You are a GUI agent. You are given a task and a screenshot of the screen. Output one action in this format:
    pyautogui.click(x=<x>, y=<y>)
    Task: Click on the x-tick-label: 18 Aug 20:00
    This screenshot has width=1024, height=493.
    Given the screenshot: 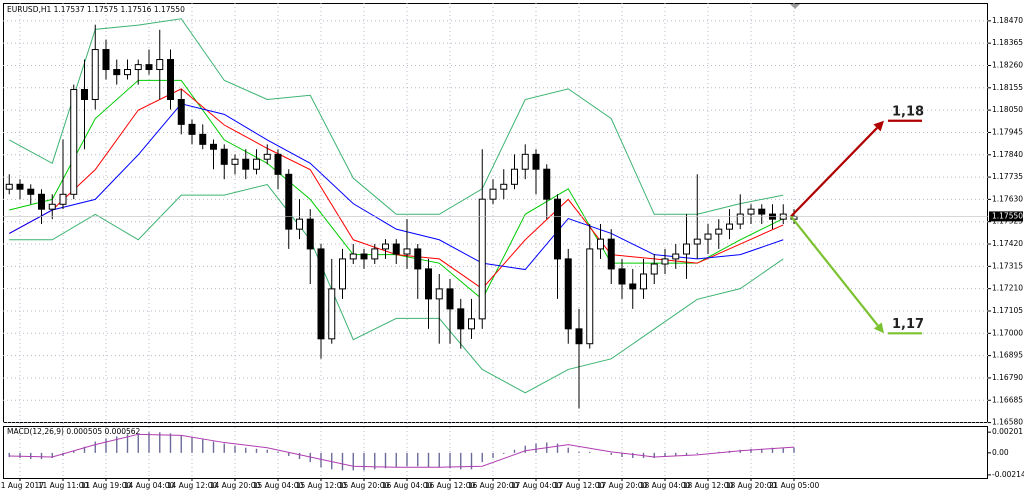 What is the action you would take?
    pyautogui.click(x=751, y=485)
    